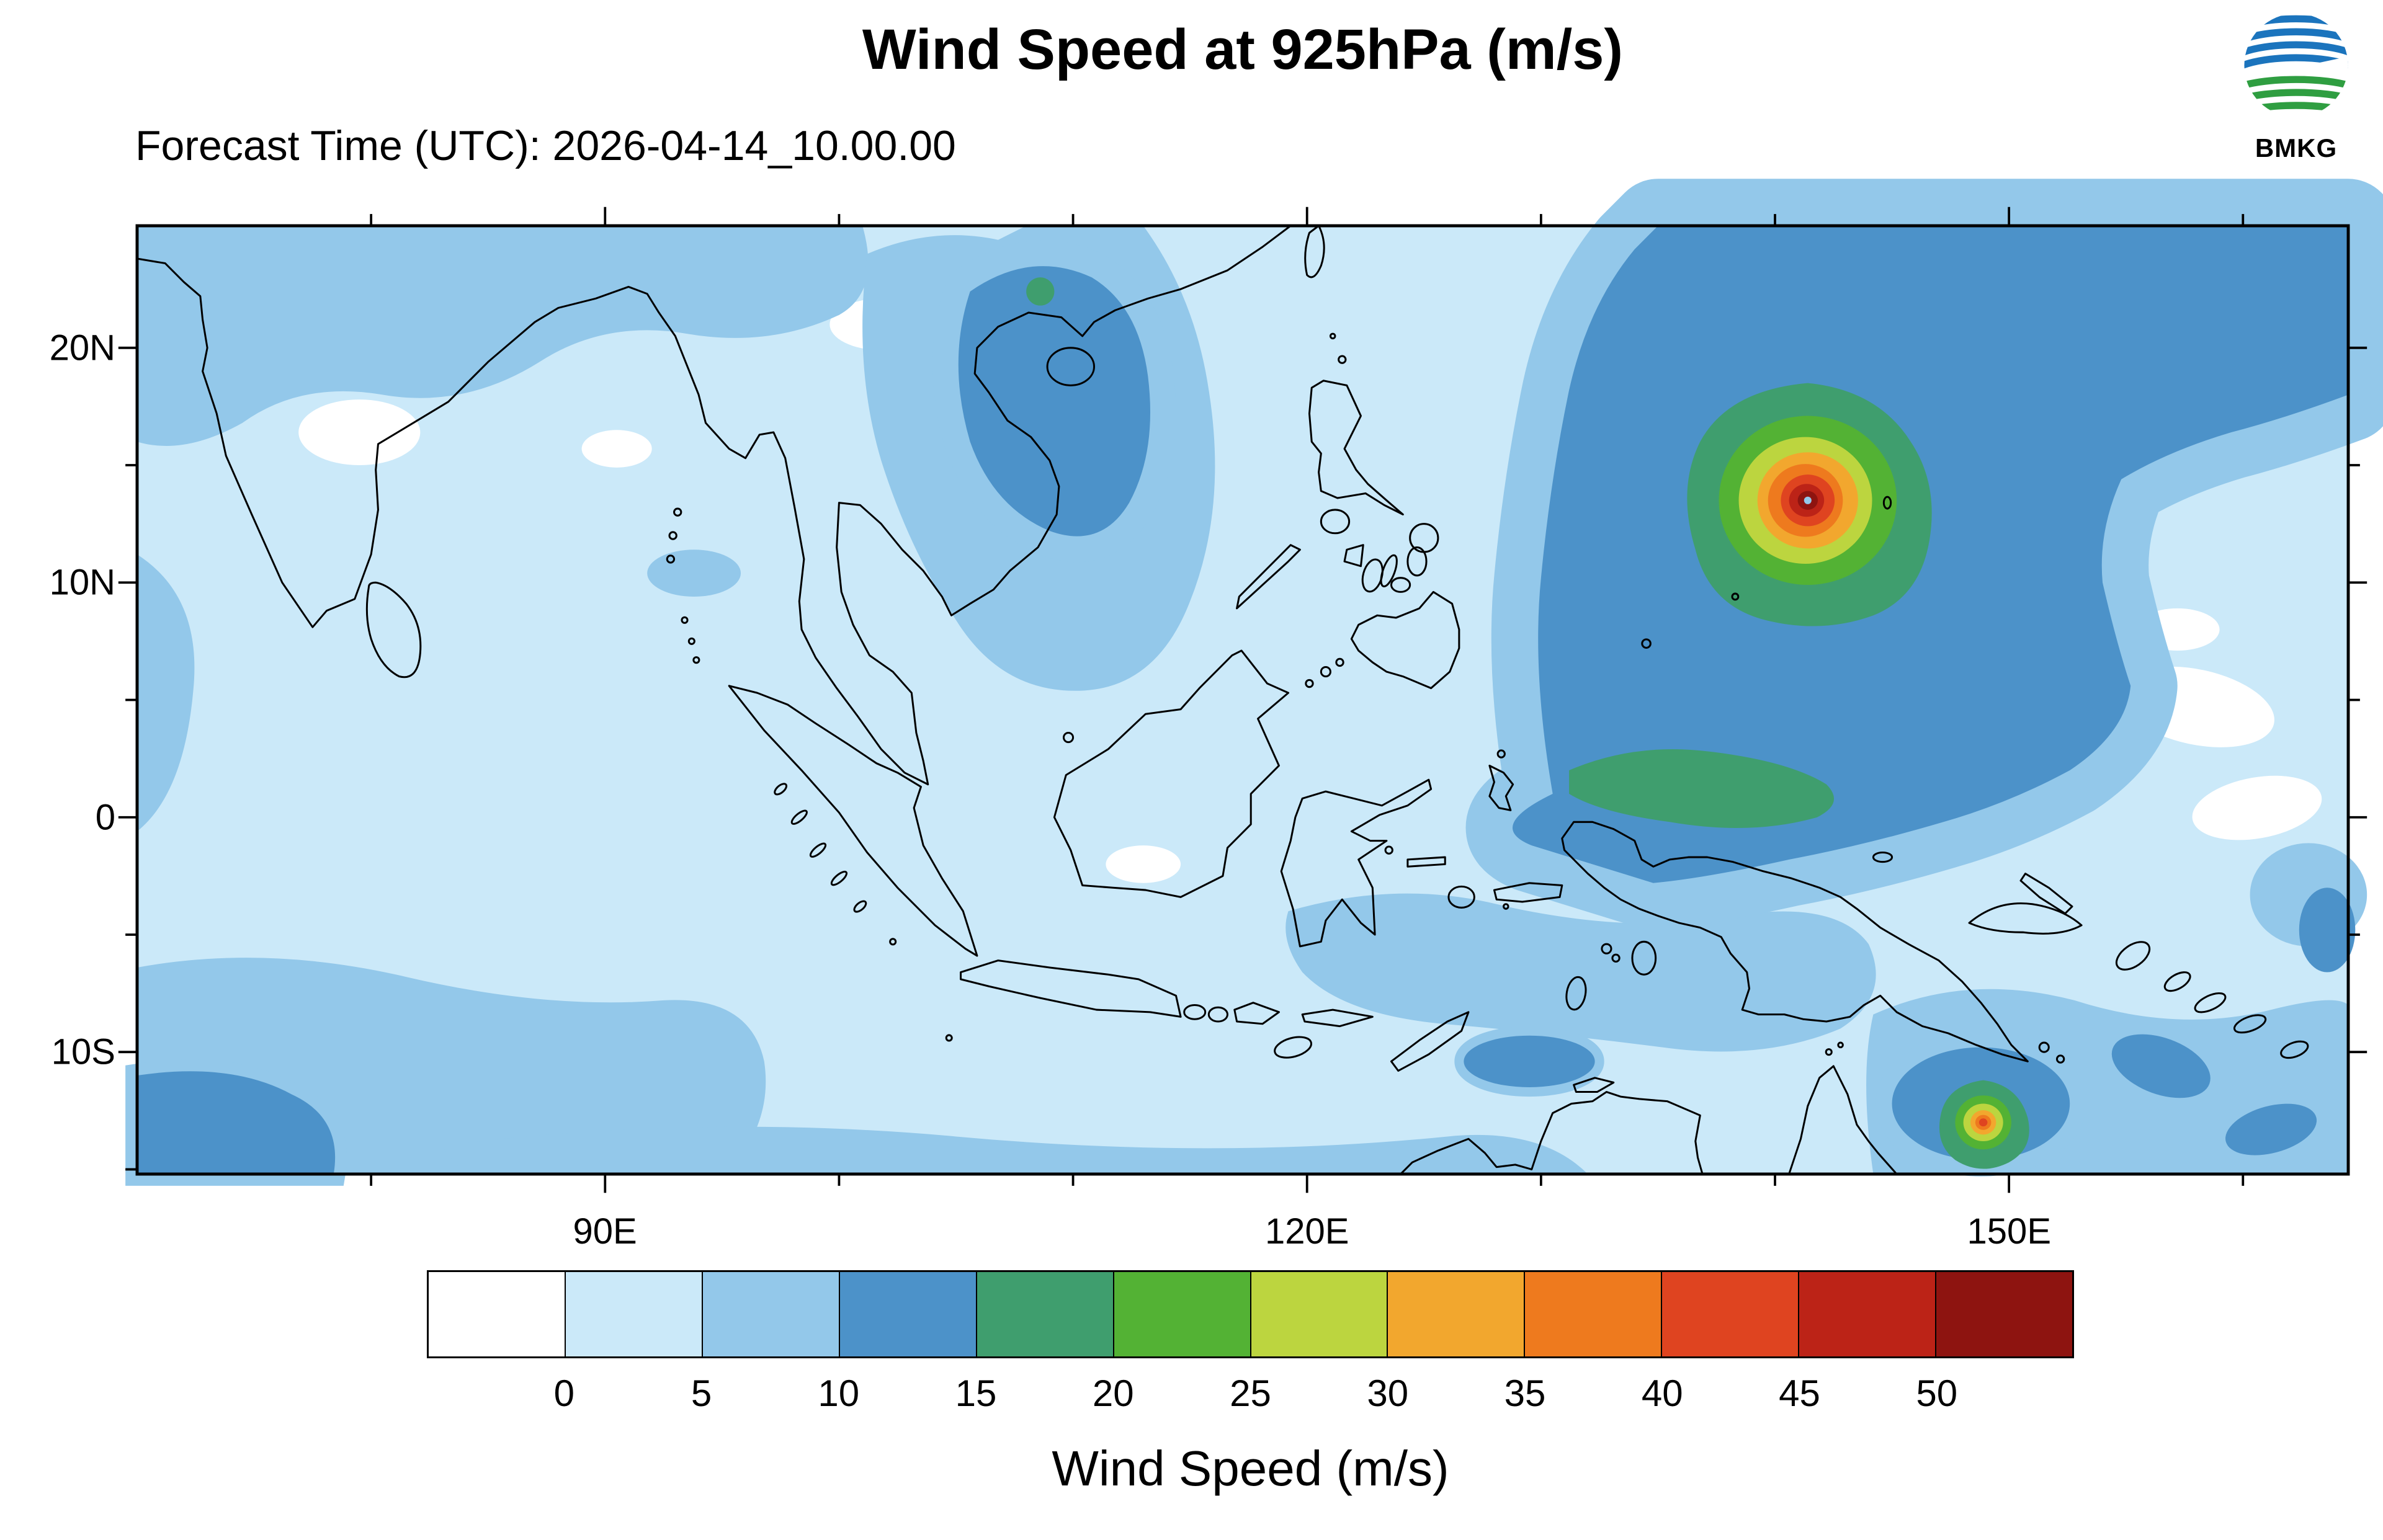 This screenshot has width=2383, height=1540. What do you see at coordinates (105, 818) in the screenshot?
I see `lat-tick-label: 0` at bounding box center [105, 818].